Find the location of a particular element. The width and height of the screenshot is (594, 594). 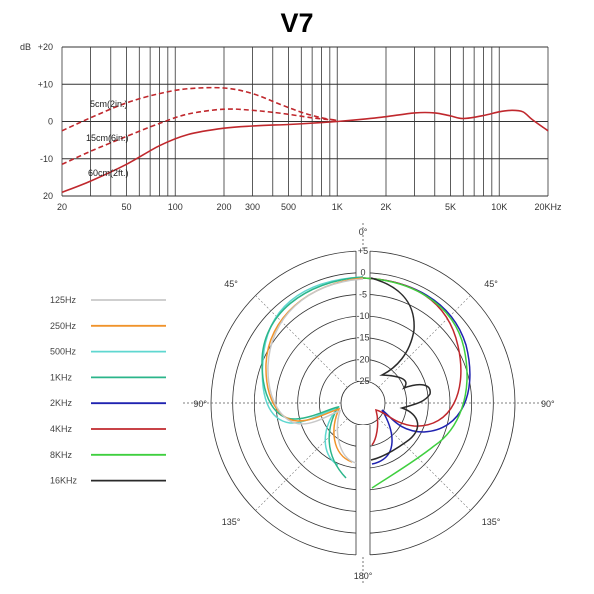

x-tick-label: 5K is located at coordinates (450, 207).